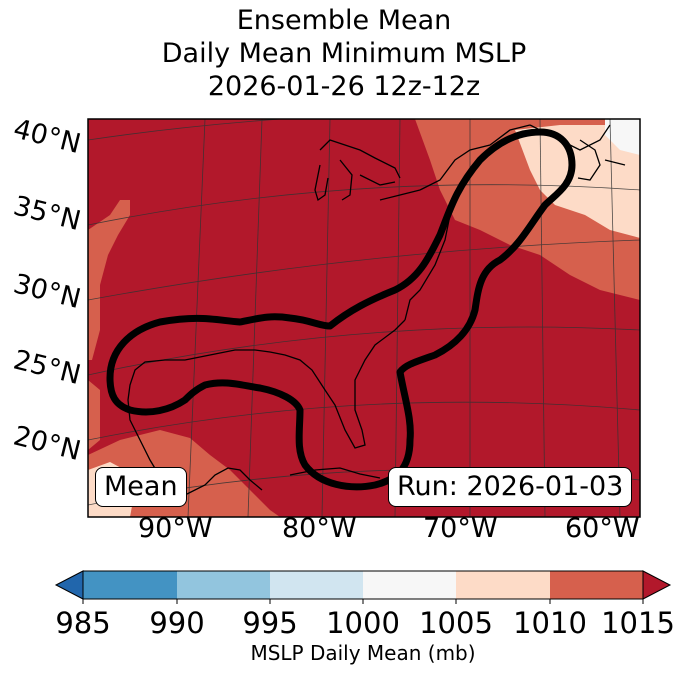 This screenshot has height=674, width=688. Describe the element at coordinates (363, 601) in the screenshot. I see `colorbar-ticks` at that location.